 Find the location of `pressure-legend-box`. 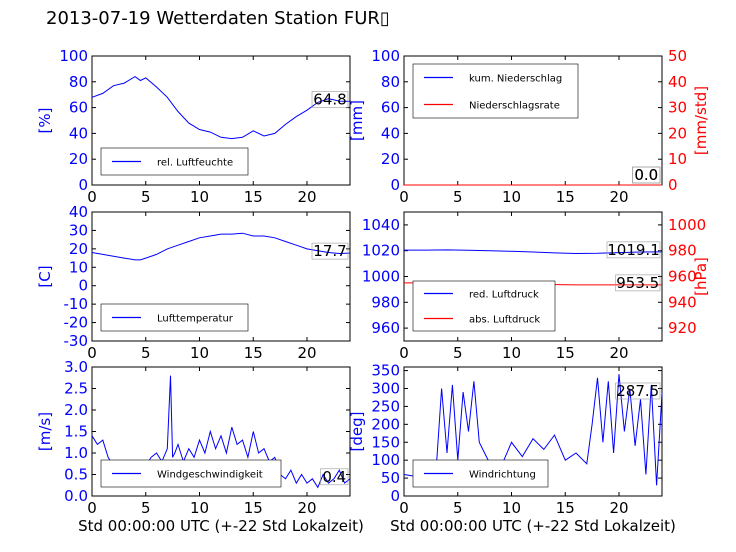

pressure-legend-box is located at coordinates (484, 306).